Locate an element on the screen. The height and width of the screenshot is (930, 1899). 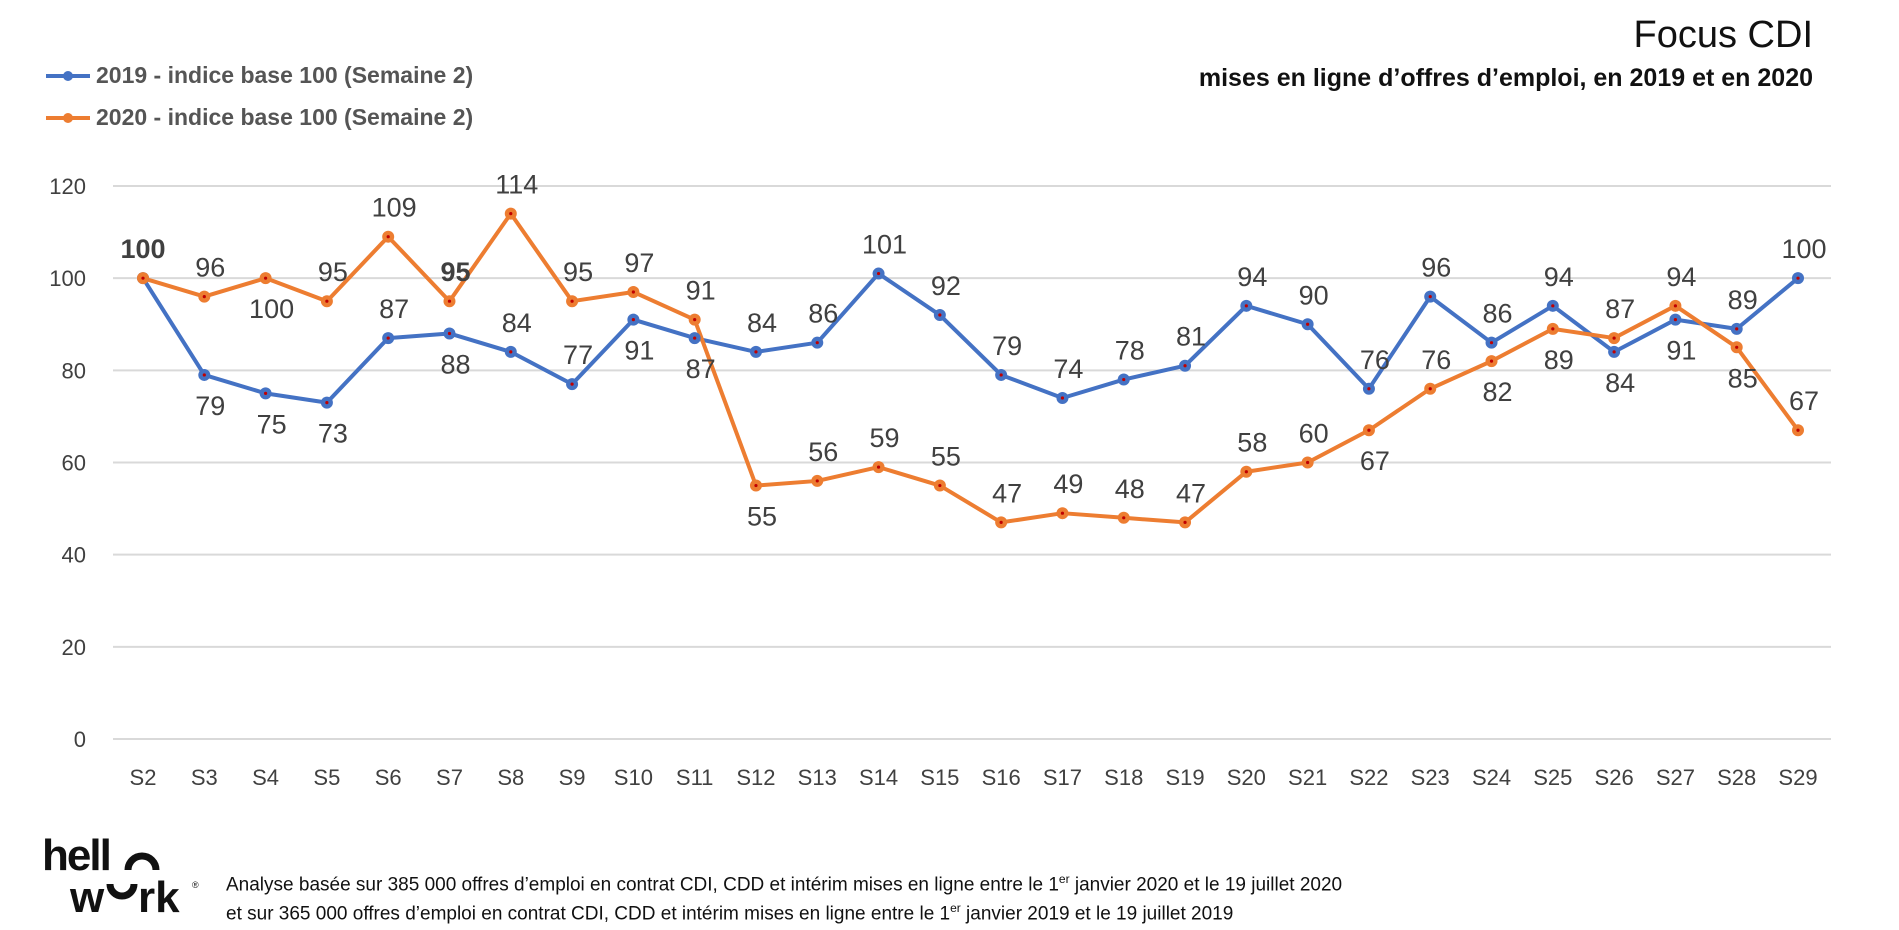
x-tick-label: S29 is located at coordinates (1797, 777).